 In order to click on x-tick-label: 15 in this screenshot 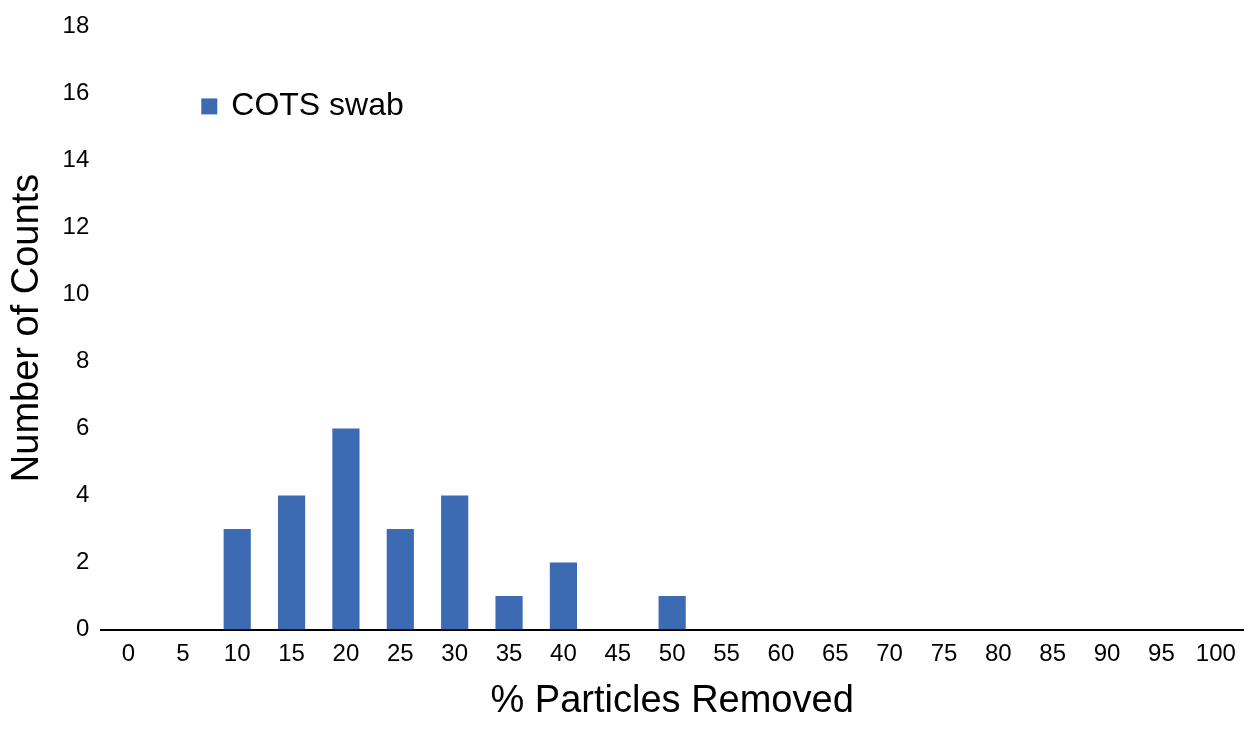, I will do `click(291, 652)`.